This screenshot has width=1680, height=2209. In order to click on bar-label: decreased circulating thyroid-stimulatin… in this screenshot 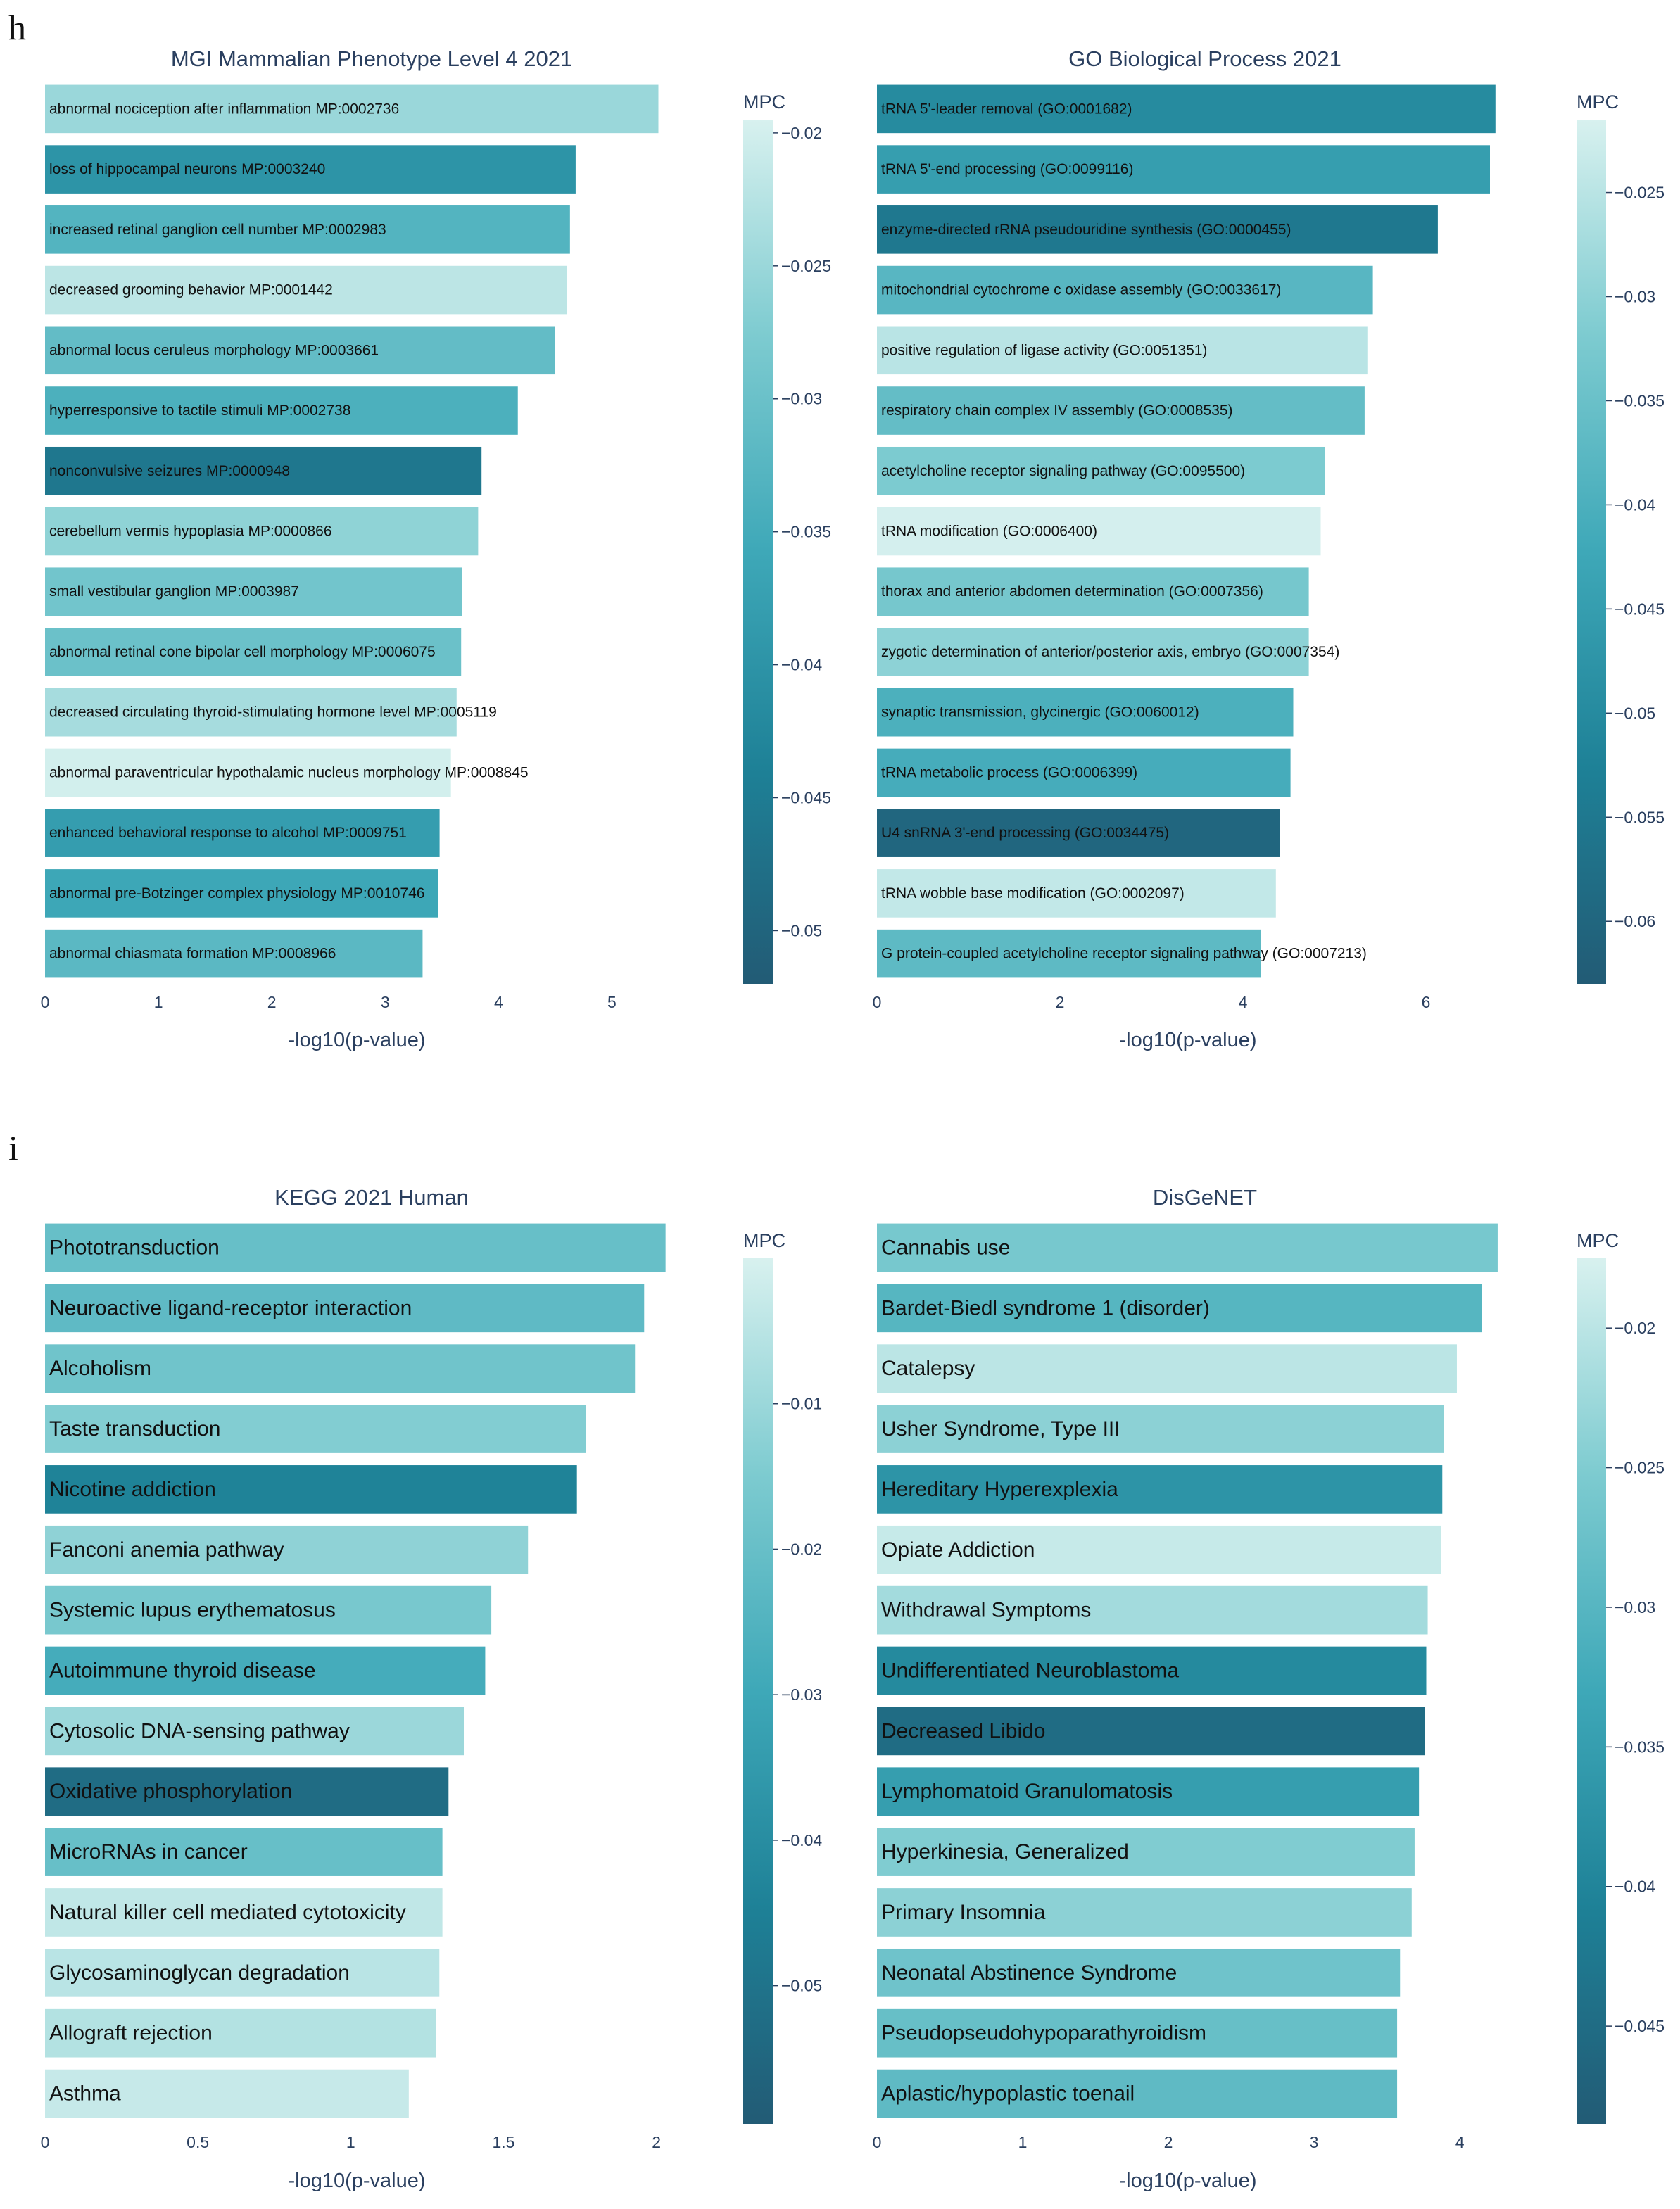, I will do `click(273, 712)`.